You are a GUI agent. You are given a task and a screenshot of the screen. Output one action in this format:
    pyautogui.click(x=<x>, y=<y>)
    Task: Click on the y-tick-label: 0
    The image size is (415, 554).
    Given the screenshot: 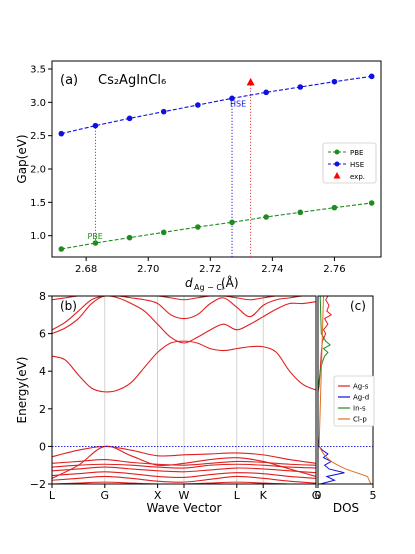 What is the action you would take?
    pyautogui.click(x=42, y=446)
    